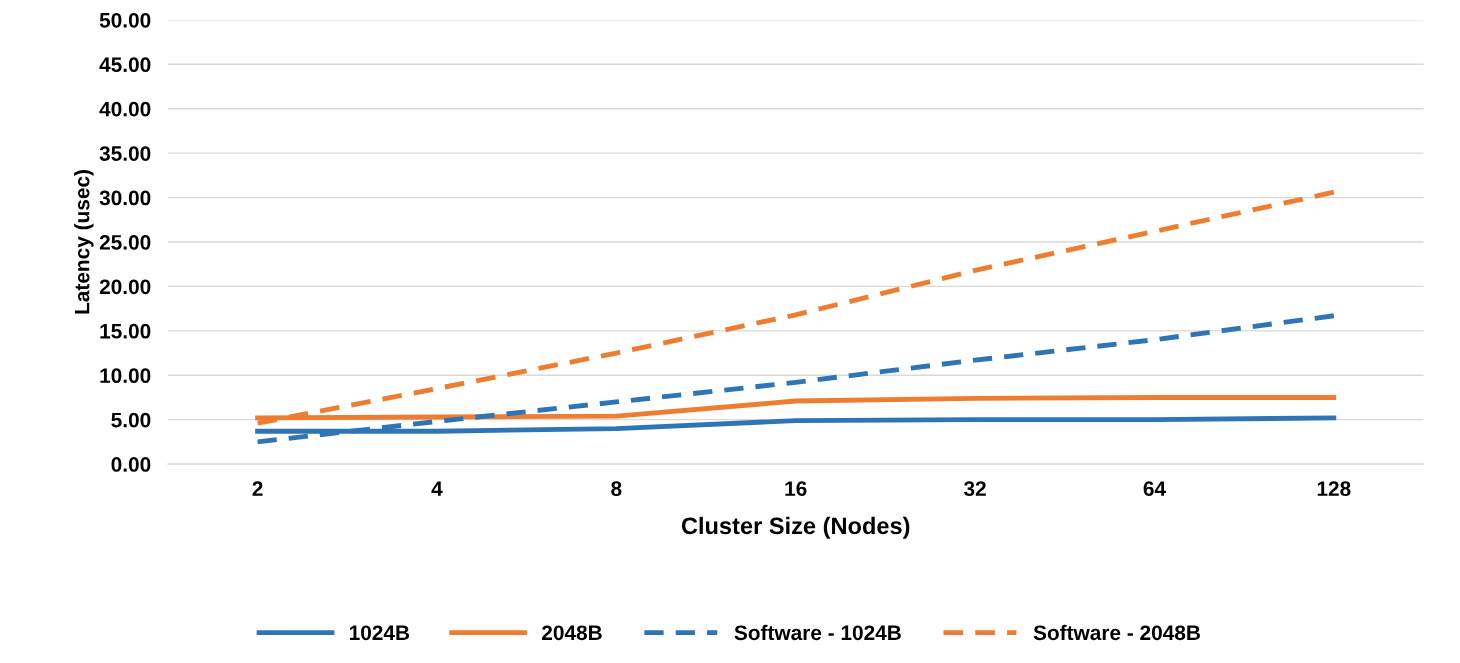 This screenshot has height=663, width=1460. Describe the element at coordinates (616, 489) in the screenshot. I see `x-tick-label: 8` at that location.